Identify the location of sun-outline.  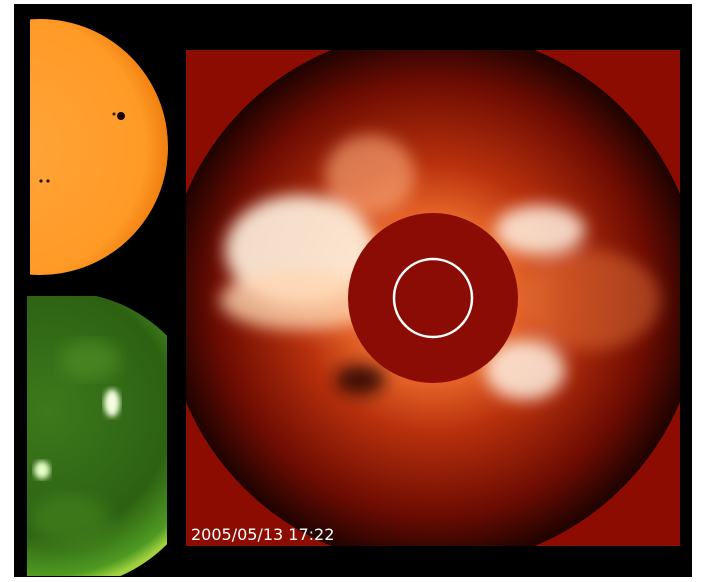
(433, 298).